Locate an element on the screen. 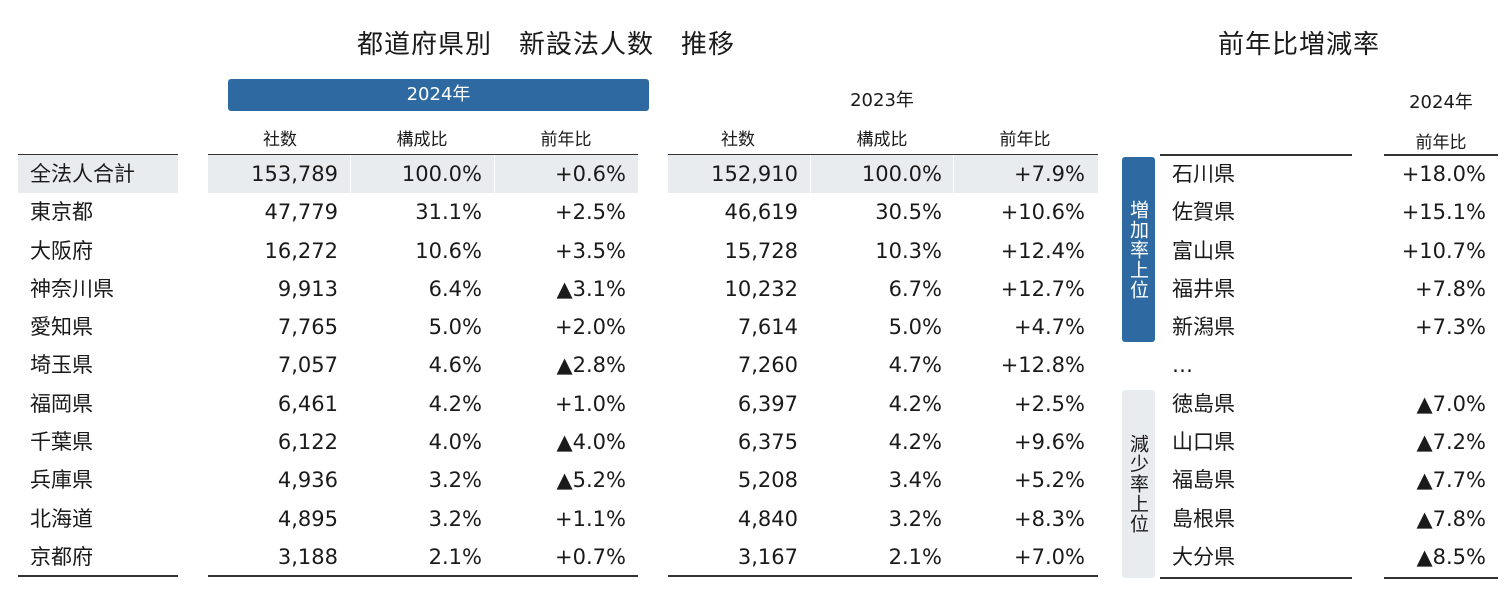 The height and width of the screenshot is (594, 1512). ranking-yoy-value: ▲7.2% is located at coordinates (1451, 442).